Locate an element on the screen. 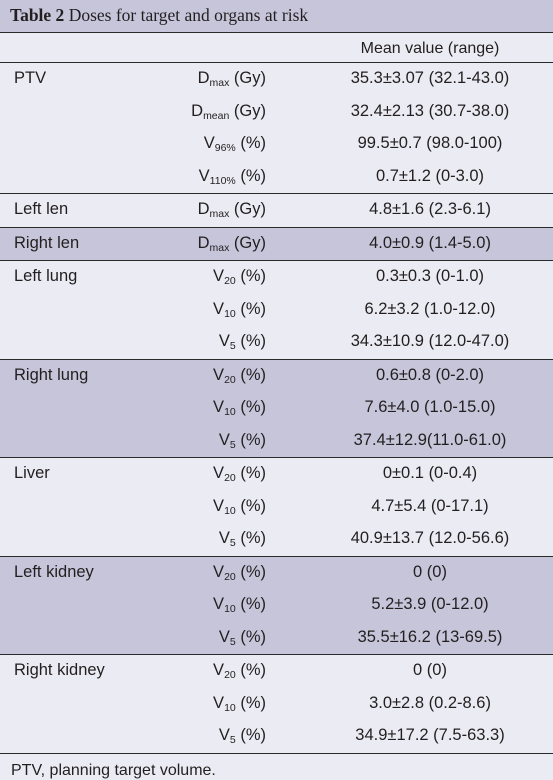  mean-value-cell: 0.3±0.3 (0-1.0) is located at coordinates (430, 276).